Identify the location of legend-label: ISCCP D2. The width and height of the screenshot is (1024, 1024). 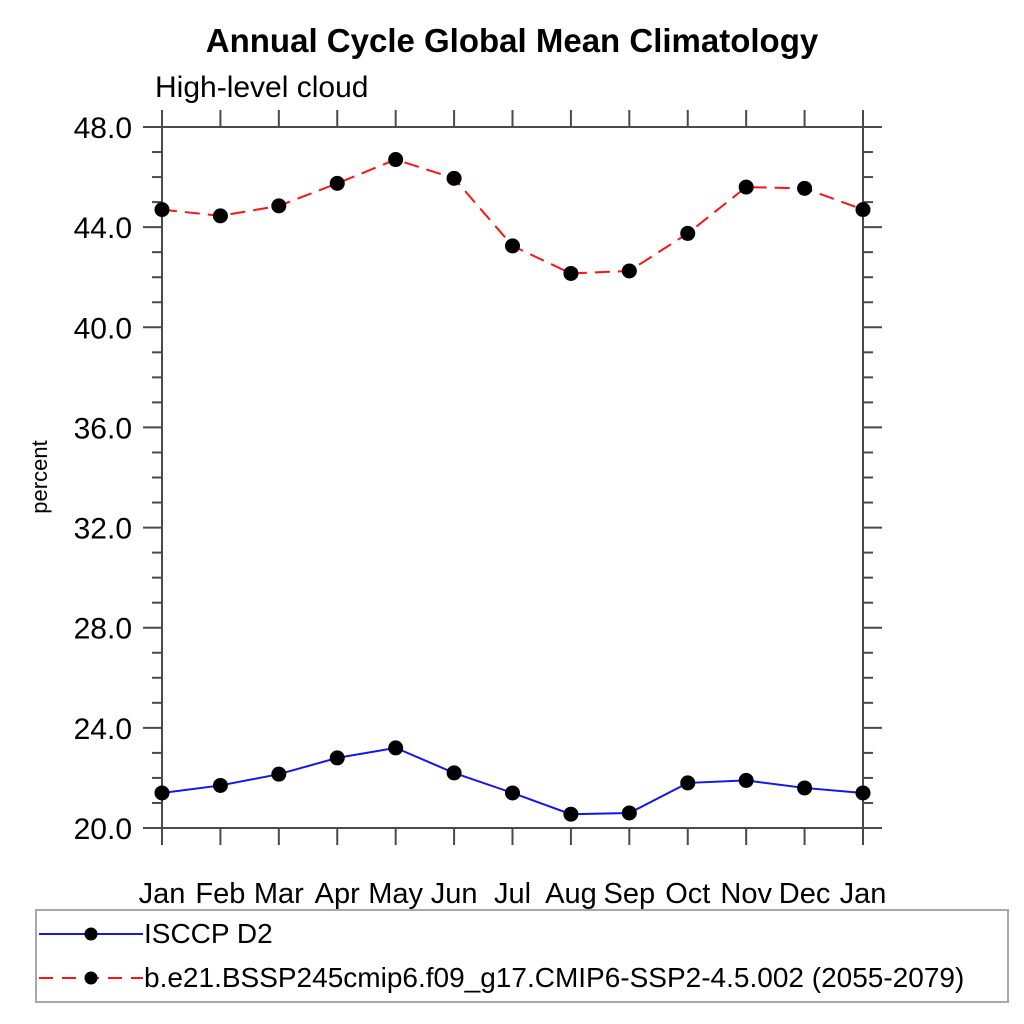
(208, 933).